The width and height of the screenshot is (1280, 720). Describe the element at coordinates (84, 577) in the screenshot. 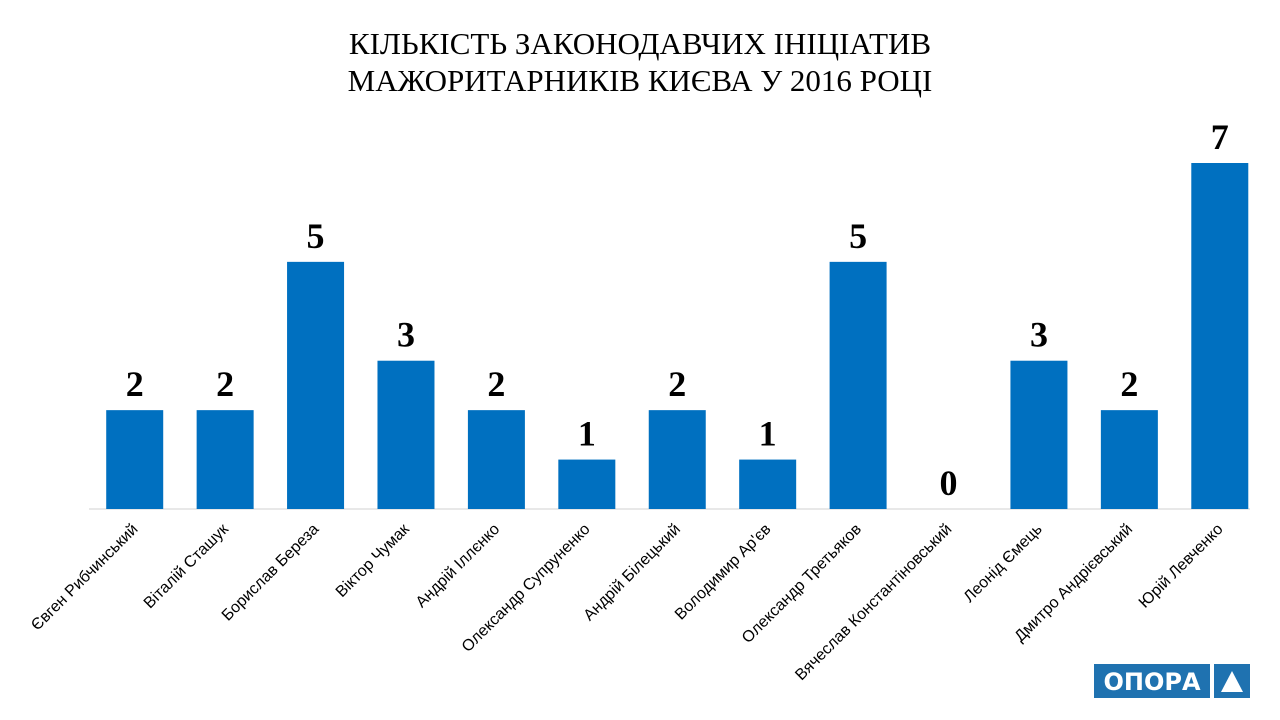

I see `x-tick-label: Євген Рибчинський` at that location.